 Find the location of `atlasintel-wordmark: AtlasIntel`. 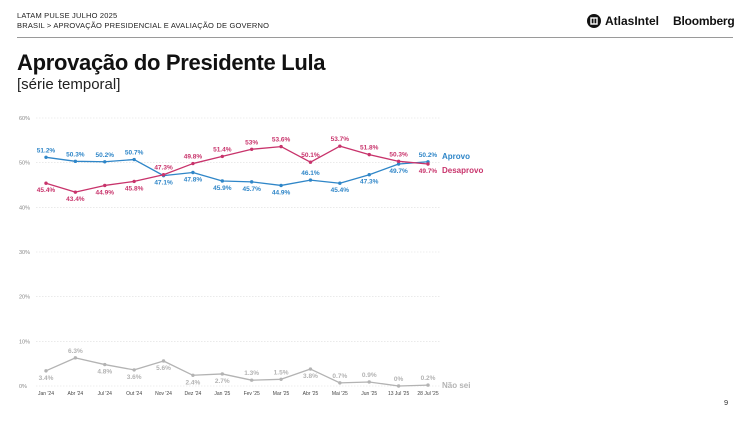

atlasintel-wordmark: AtlasIntel is located at coordinates (632, 21).